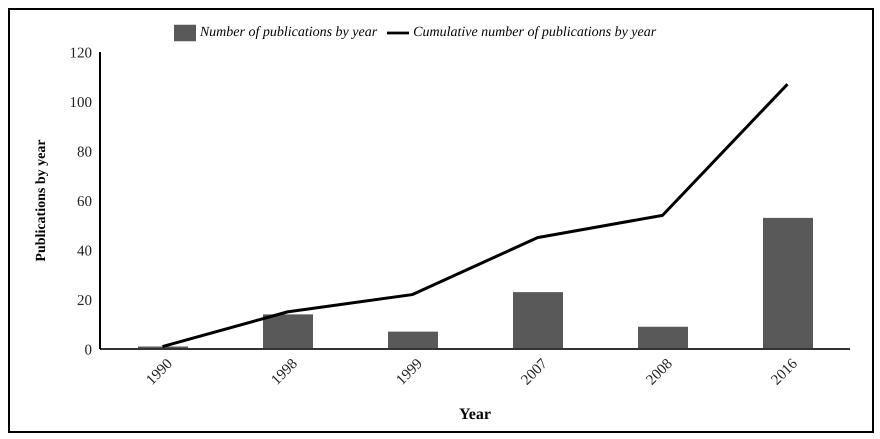 Image resolution: width=880 pixels, height=439 pixels. I want to click on legend-label: Cumulative number of publications by year, so click(534, 32).